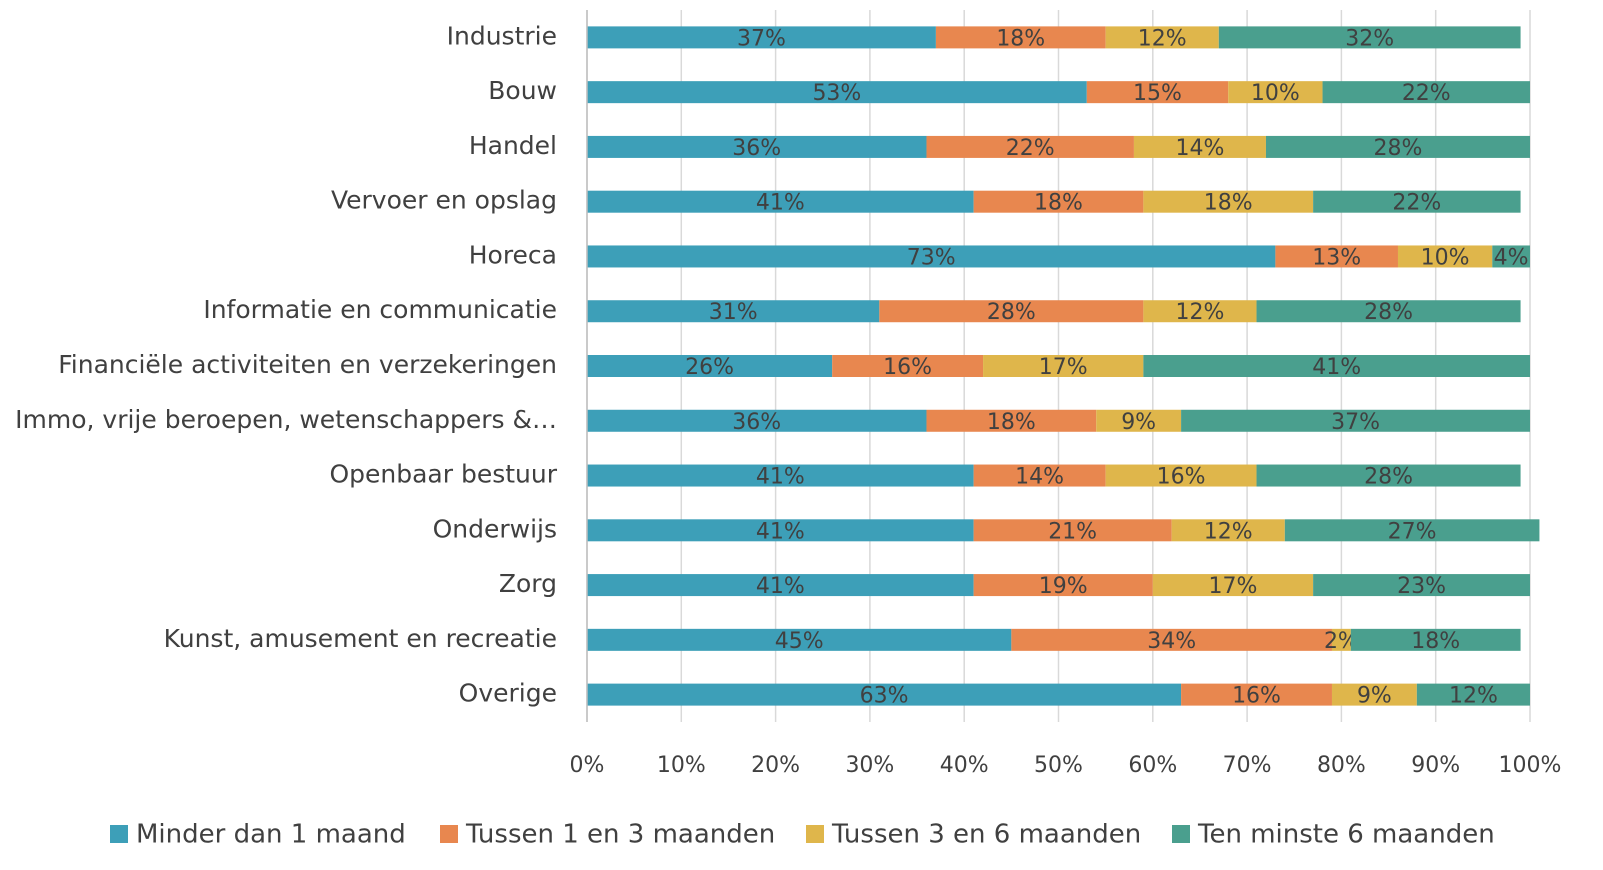 This screenshot has height=870, width=1603. Describe the element at coordinates (681, 765) in the screenshot. I see `x-tick-label: 10%` at that location.